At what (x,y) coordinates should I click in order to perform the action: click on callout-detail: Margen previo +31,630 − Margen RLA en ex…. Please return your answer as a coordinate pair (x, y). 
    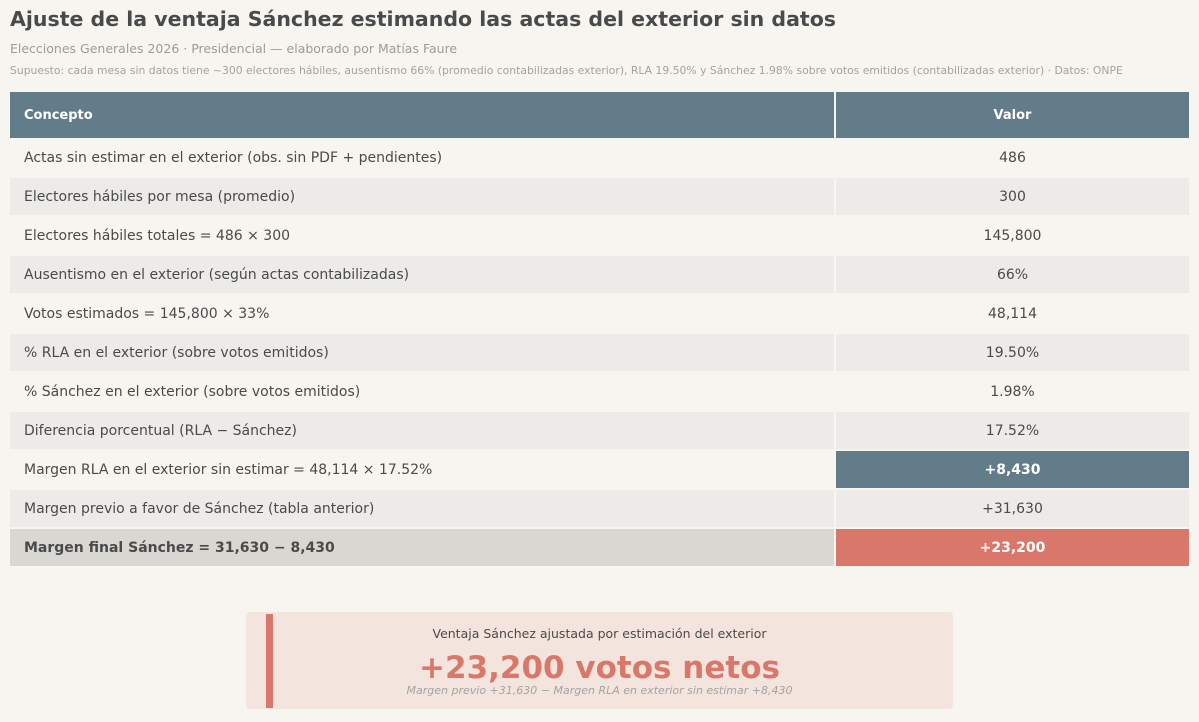
    Looking at the image, I should click on (599, 690).